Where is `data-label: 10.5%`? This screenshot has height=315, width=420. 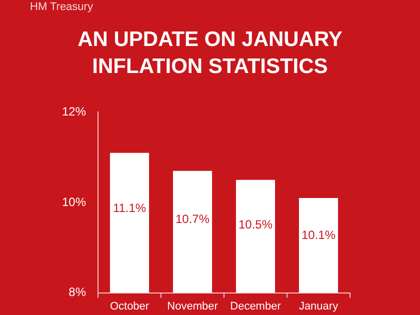 data-label: 10.5% is located at coordinates (255, 224).